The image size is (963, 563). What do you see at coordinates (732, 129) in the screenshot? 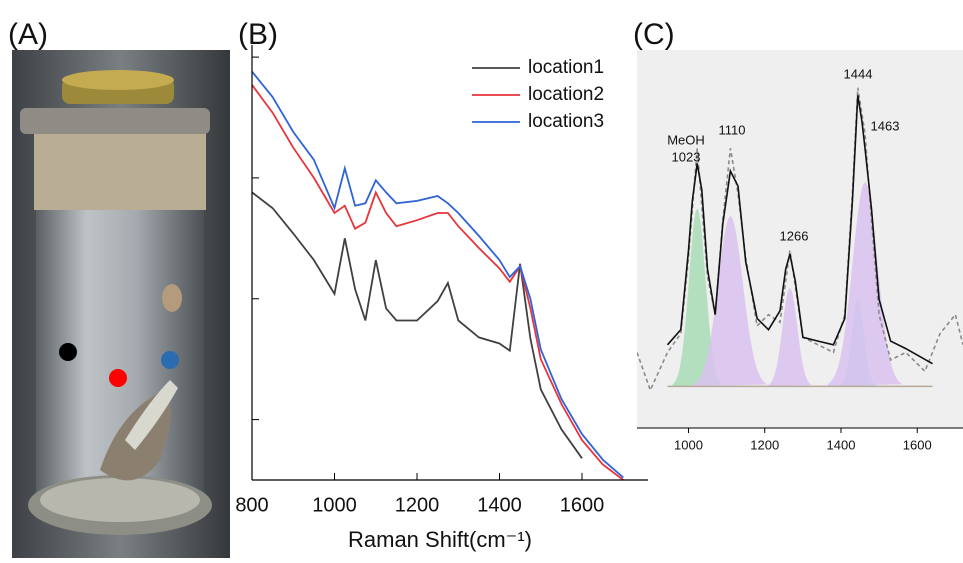
I see `peak-annotation: 1110` at bounding box center [732, 129].